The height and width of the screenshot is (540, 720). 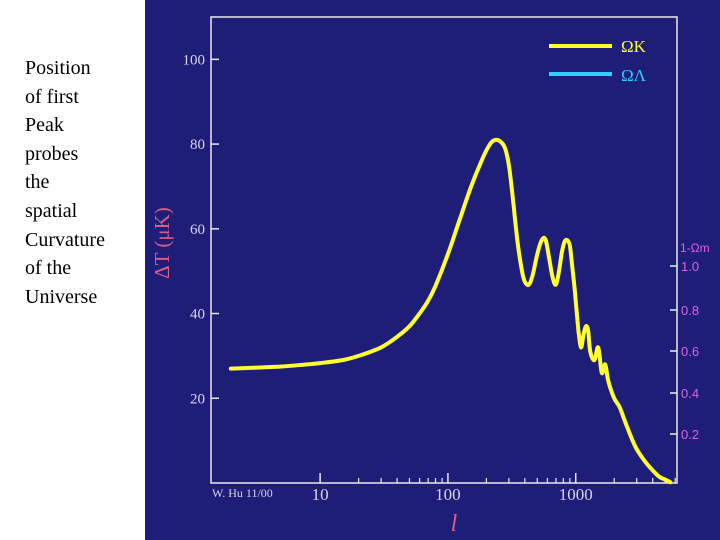 I want to click on right-tick-label: 0.8, so click(x=690, y=310).